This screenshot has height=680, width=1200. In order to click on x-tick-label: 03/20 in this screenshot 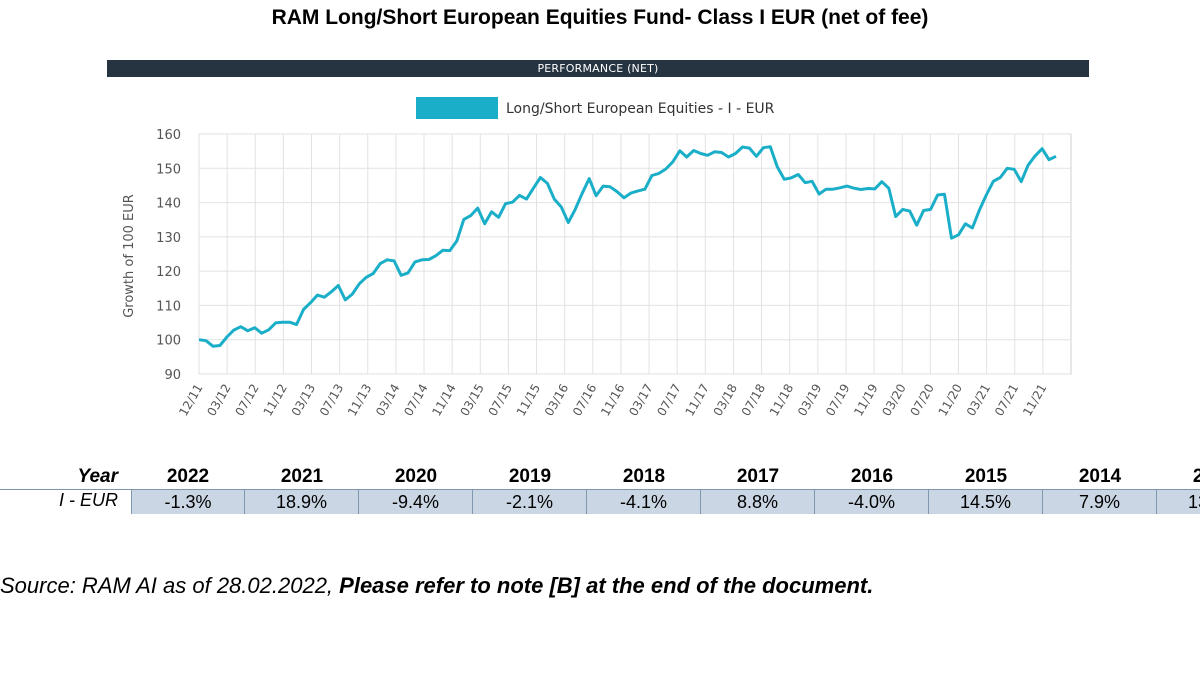, I will do `click(893, 400)`.